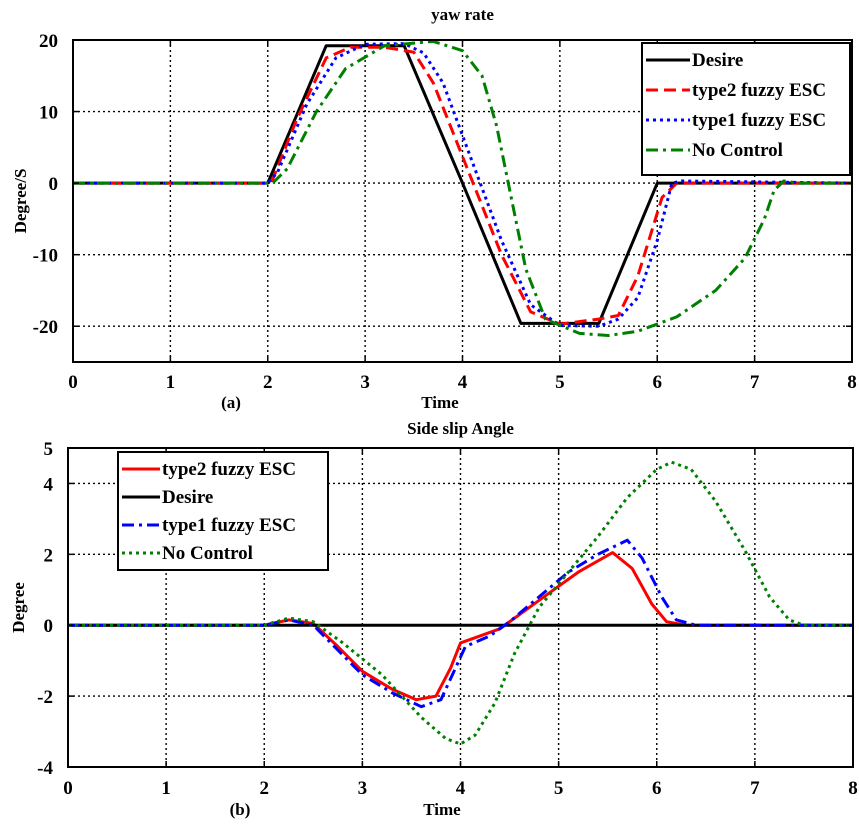 Image resolution: width=859 pixels, height=825 pixels. What do you see at coordinates (48, 113) in the screenshot?
I see `y-tick-label: 10` at bounding box center [48, 113].